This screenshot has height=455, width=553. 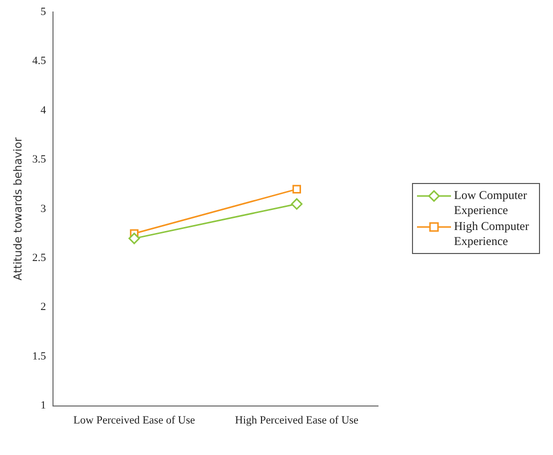 I want to click on y-tick-label: 4, so click(x=43, y=110).